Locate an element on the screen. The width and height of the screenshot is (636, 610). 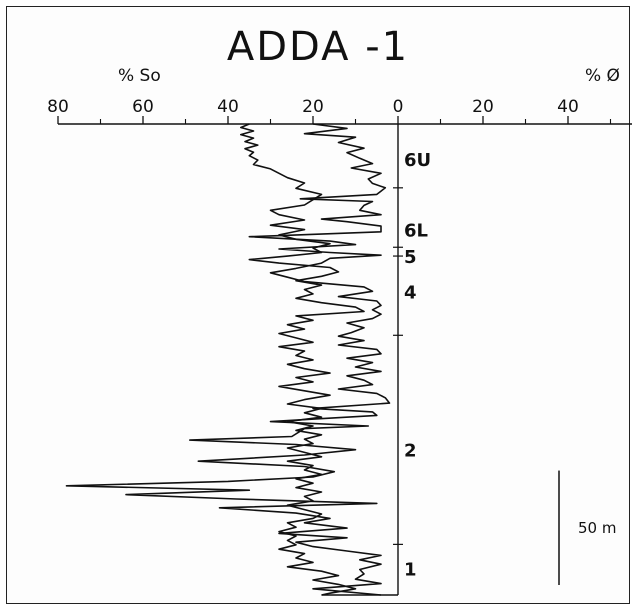
scale-bar-label: 50 m is located at coordinates (597, 528).